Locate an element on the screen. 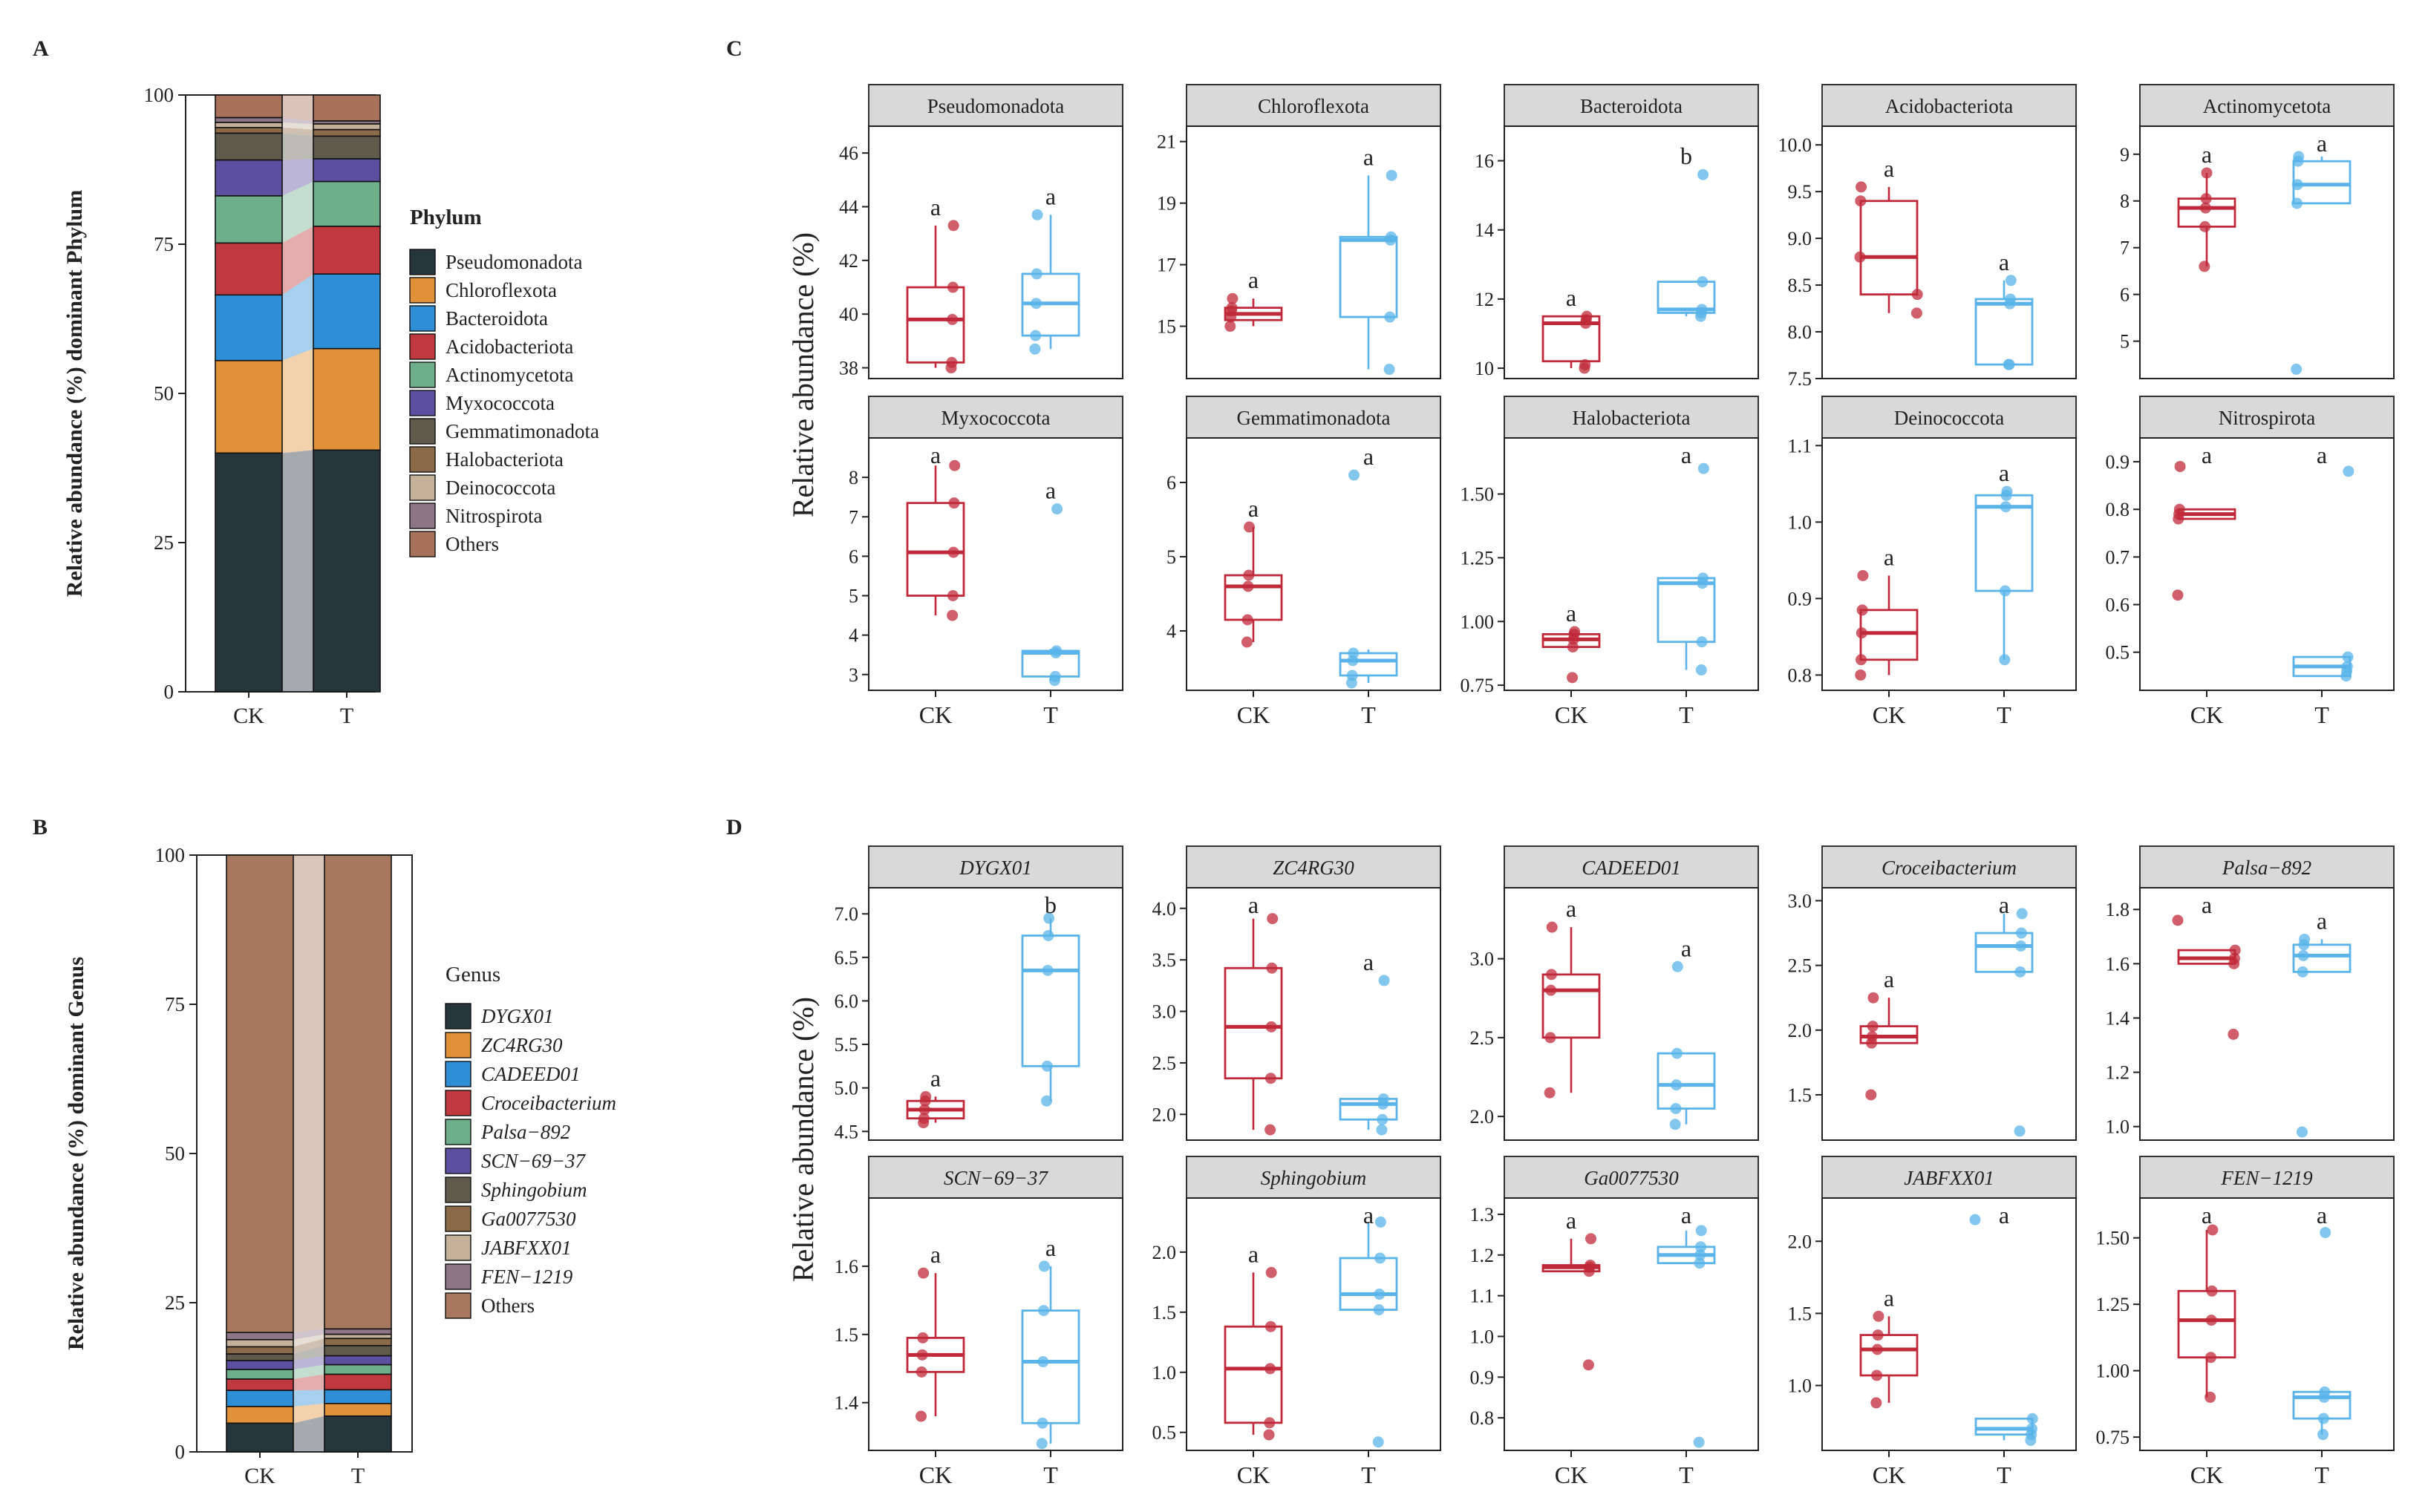 The image size is (2428, 1512). y-tick-label: 42 is located at coordinates (848, 261).